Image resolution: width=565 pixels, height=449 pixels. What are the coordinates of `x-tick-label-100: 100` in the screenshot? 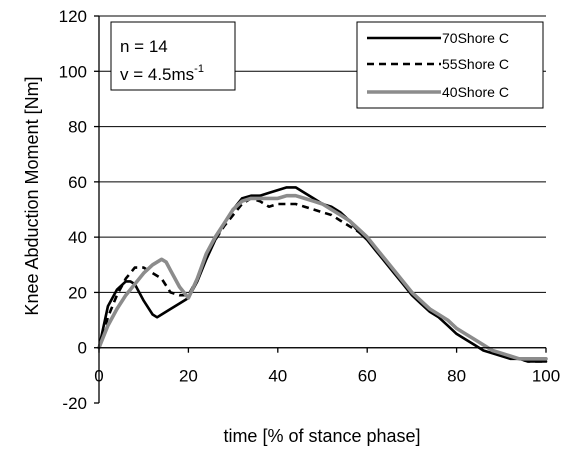 It's located at (546, 376).